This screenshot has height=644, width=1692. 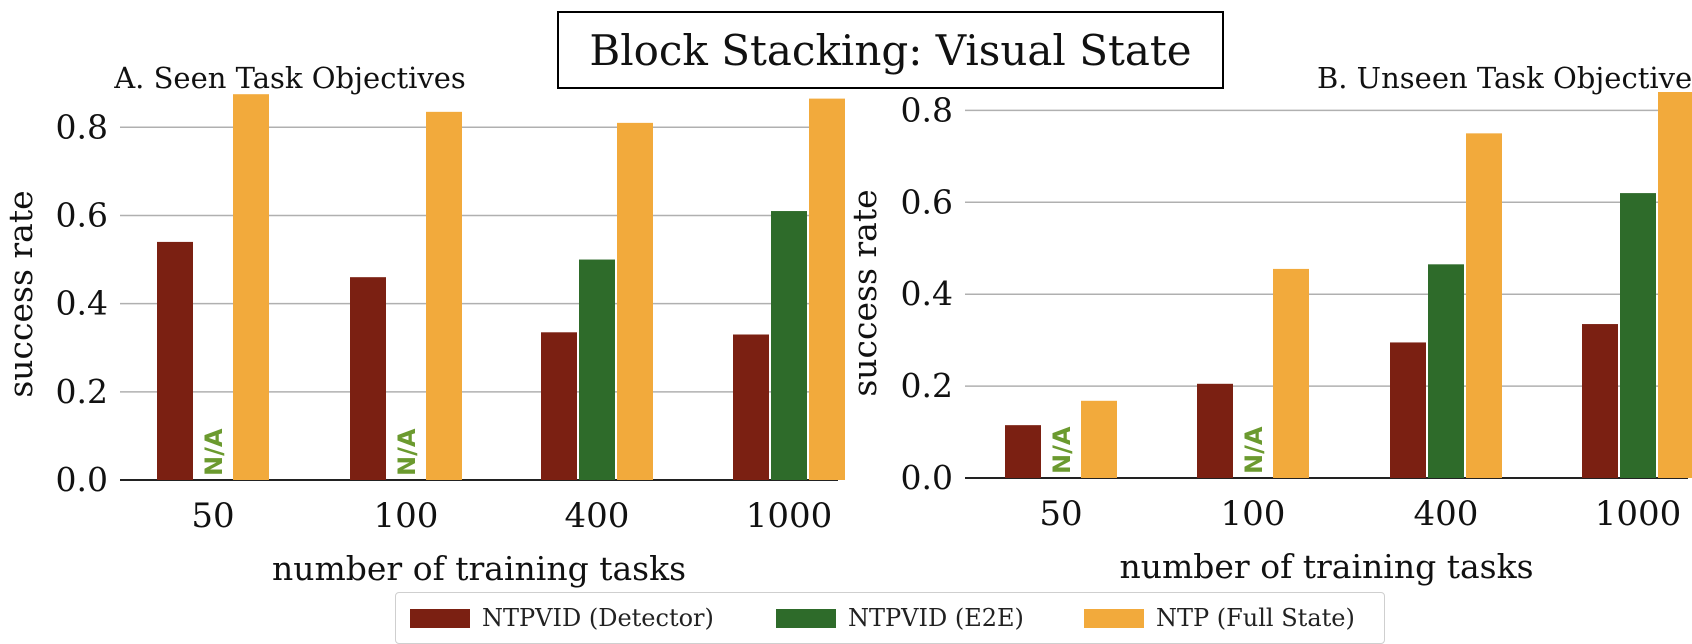 I want to click on legend-label-detector: NTPVID (Detector), so click(x=598, y=618).